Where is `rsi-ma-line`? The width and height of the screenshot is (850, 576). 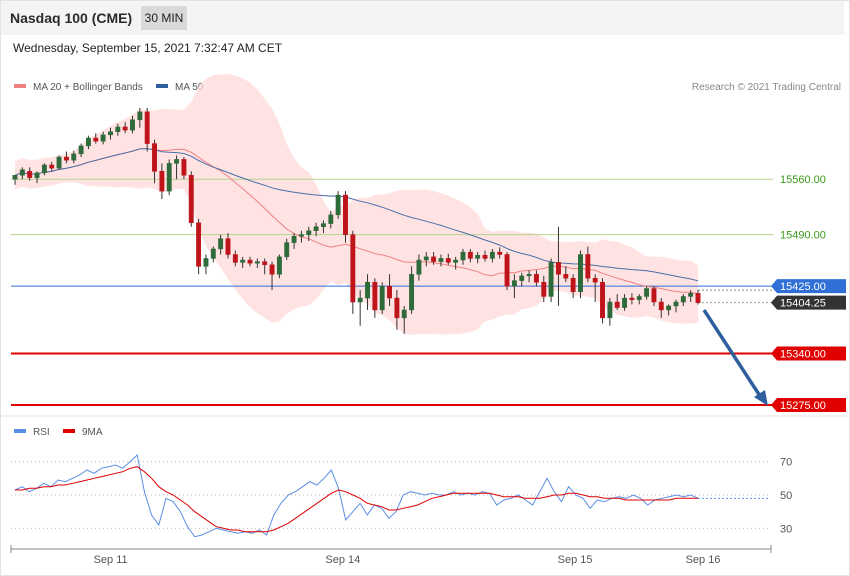
rsi-ma-line is located at coordinates (356, 499).